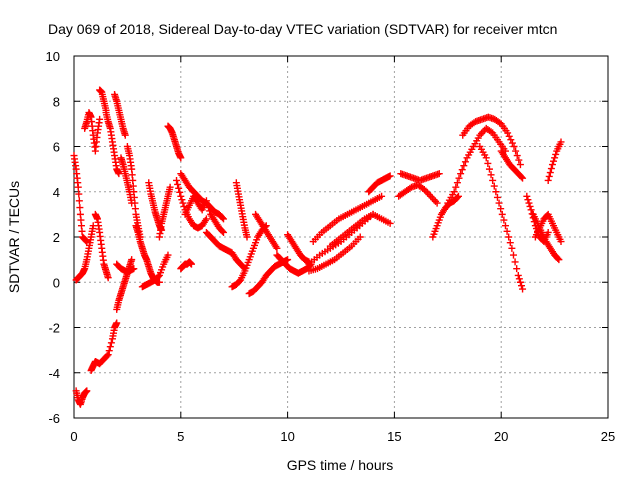  Describe the element at coordinates (56, 282) in the screenshot. I see `y-tick-label: 0` at that location.